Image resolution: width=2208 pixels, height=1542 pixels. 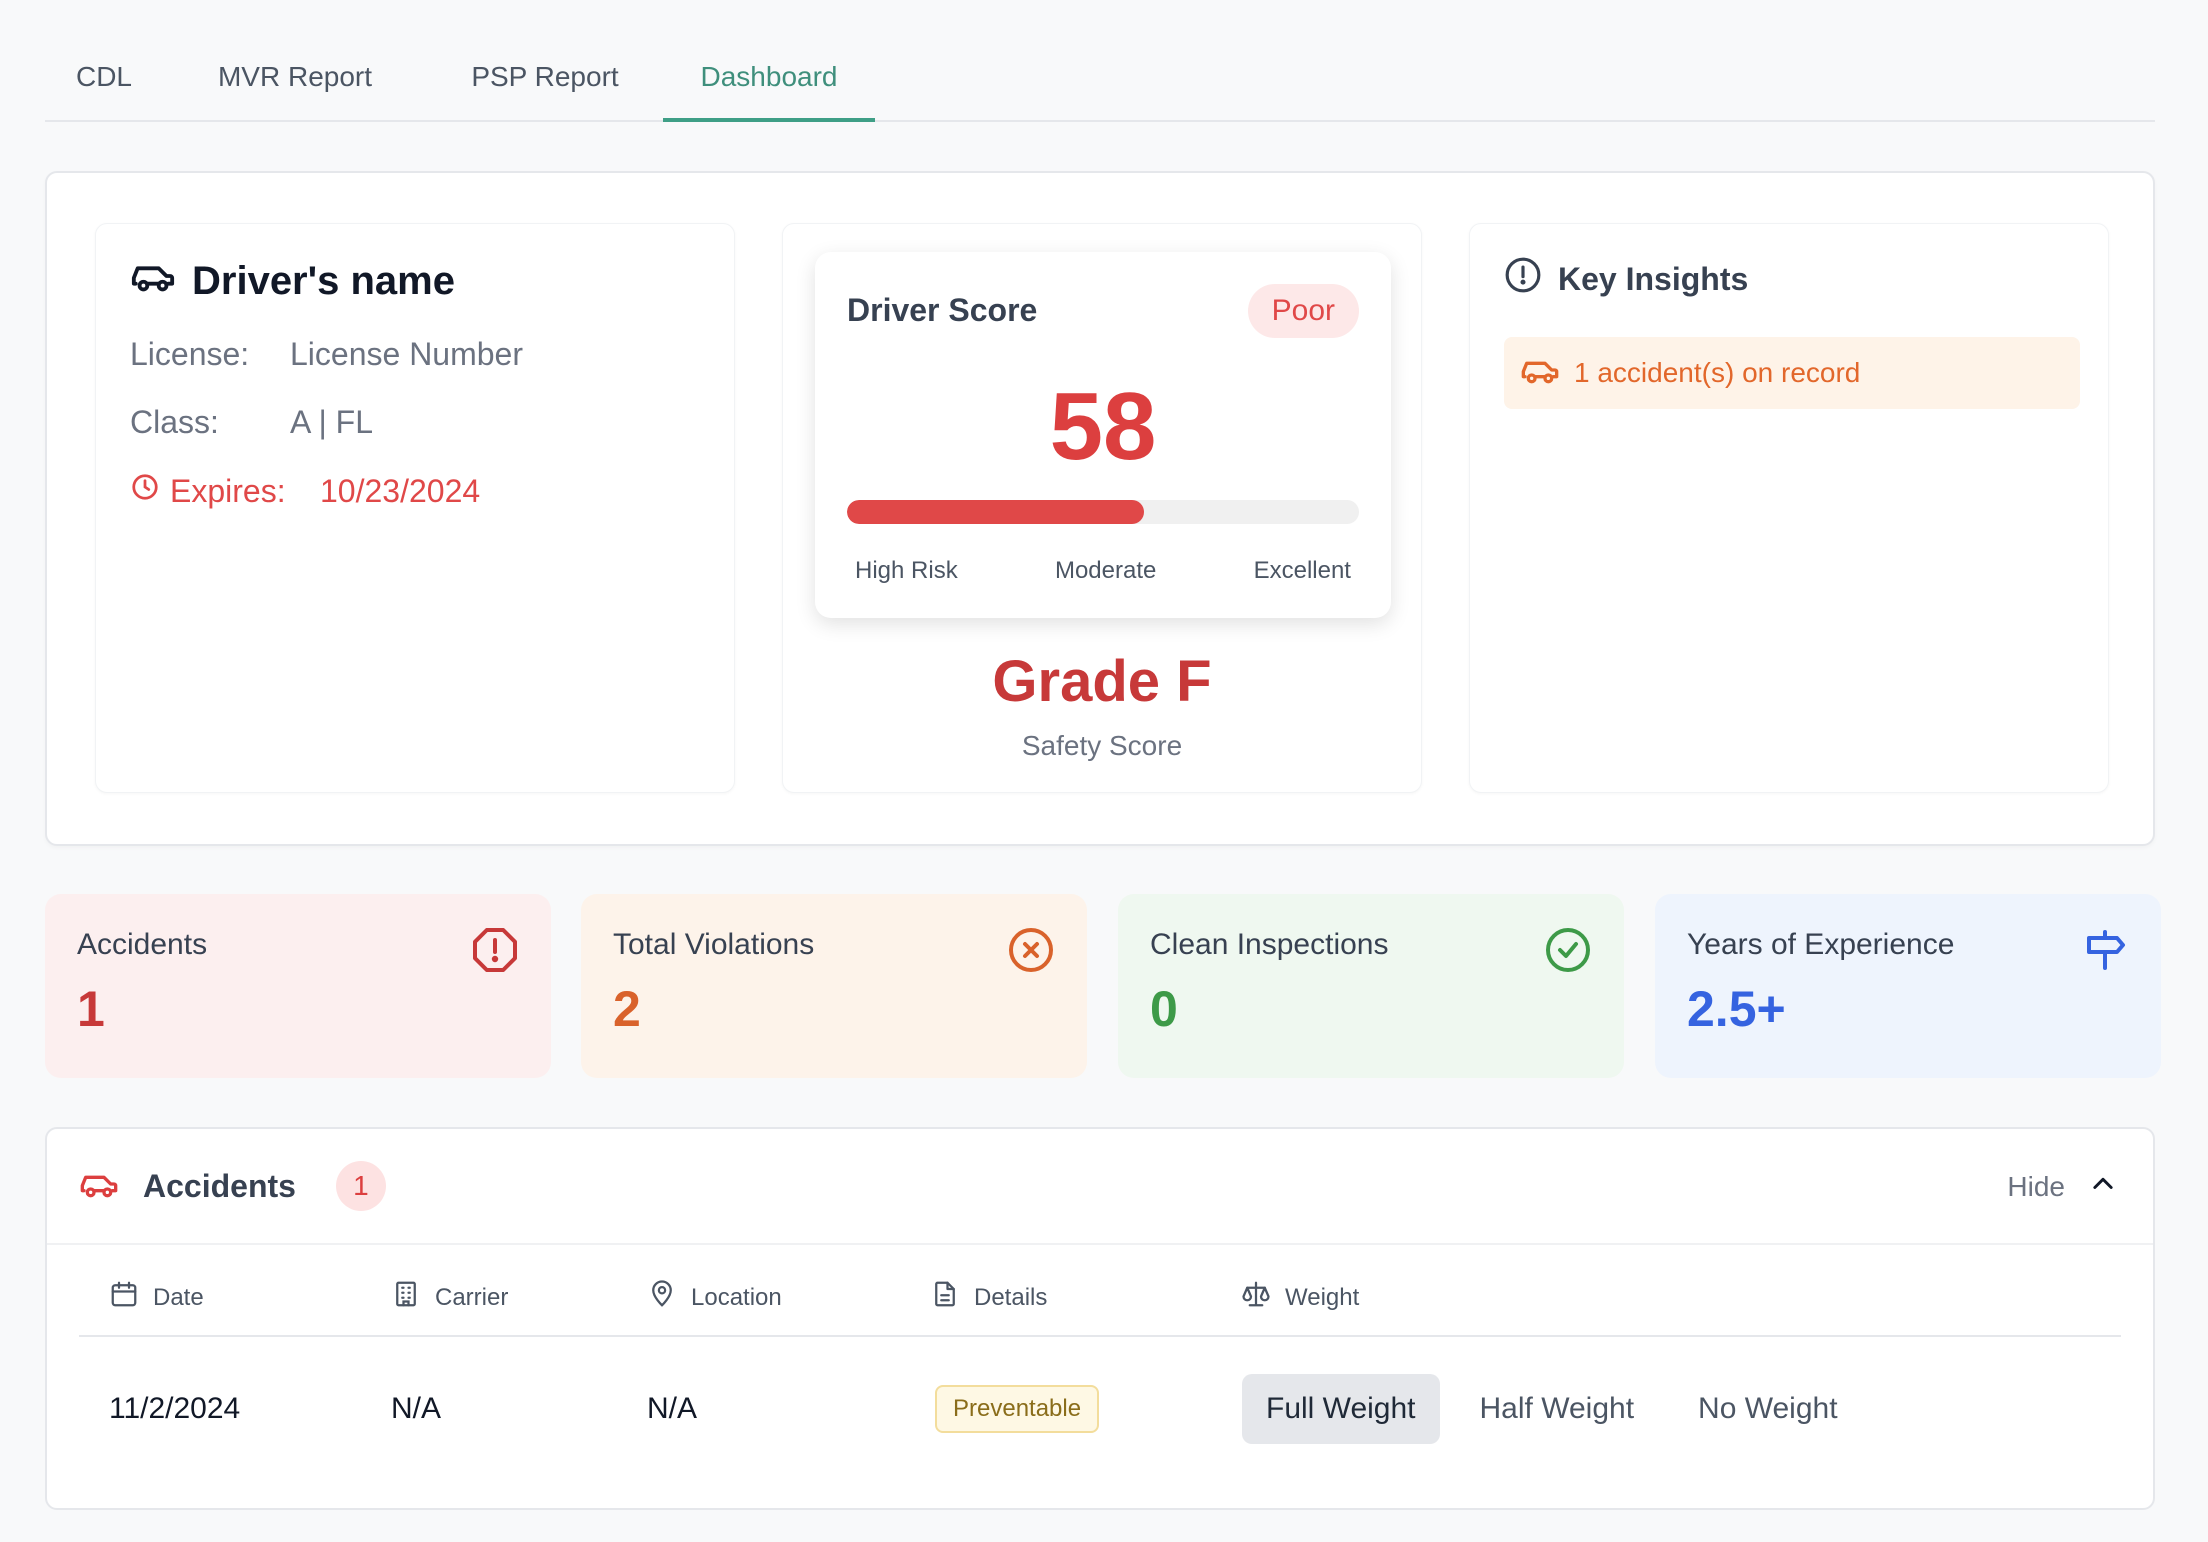 I want to click on cell-date: 11/2/2024, so click(x=175, y=1408).